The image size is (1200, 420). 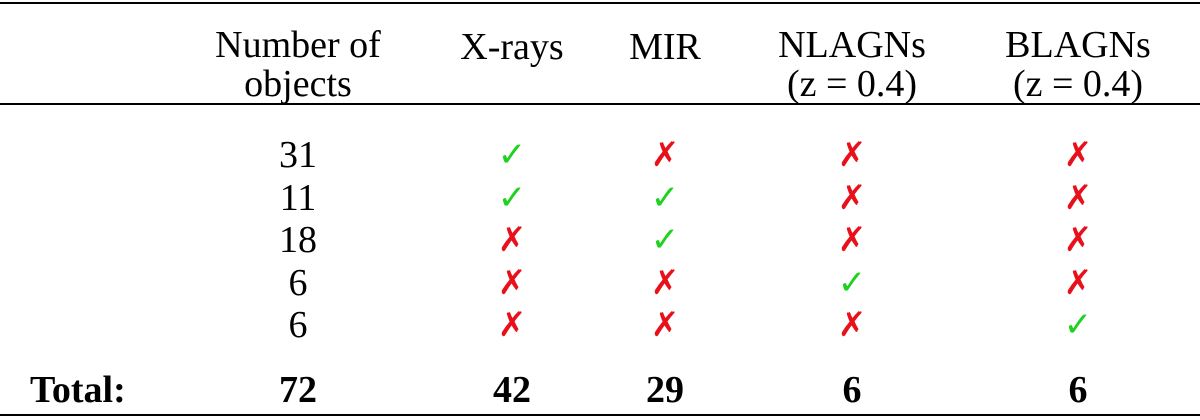 I want to click on object-count: 11, so click(x=298, y=198).